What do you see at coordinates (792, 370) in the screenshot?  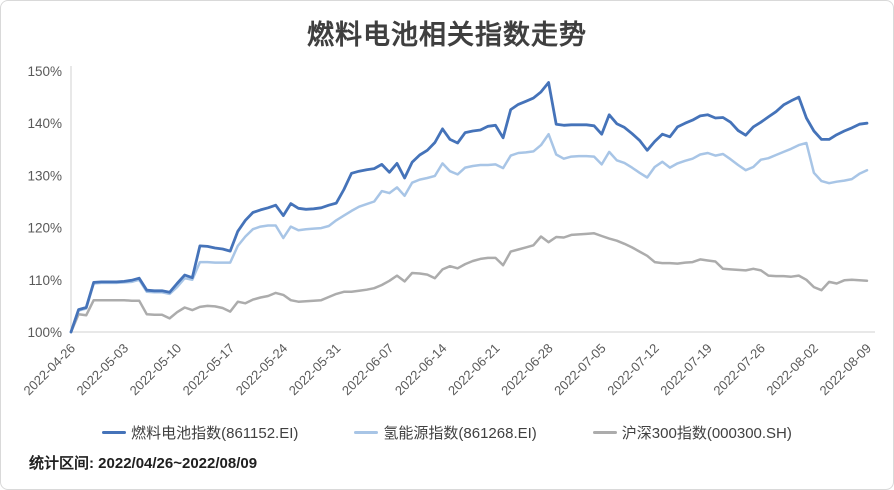 I see `x-tick-label: 2022-08-02` at bounding box center [792, 370].